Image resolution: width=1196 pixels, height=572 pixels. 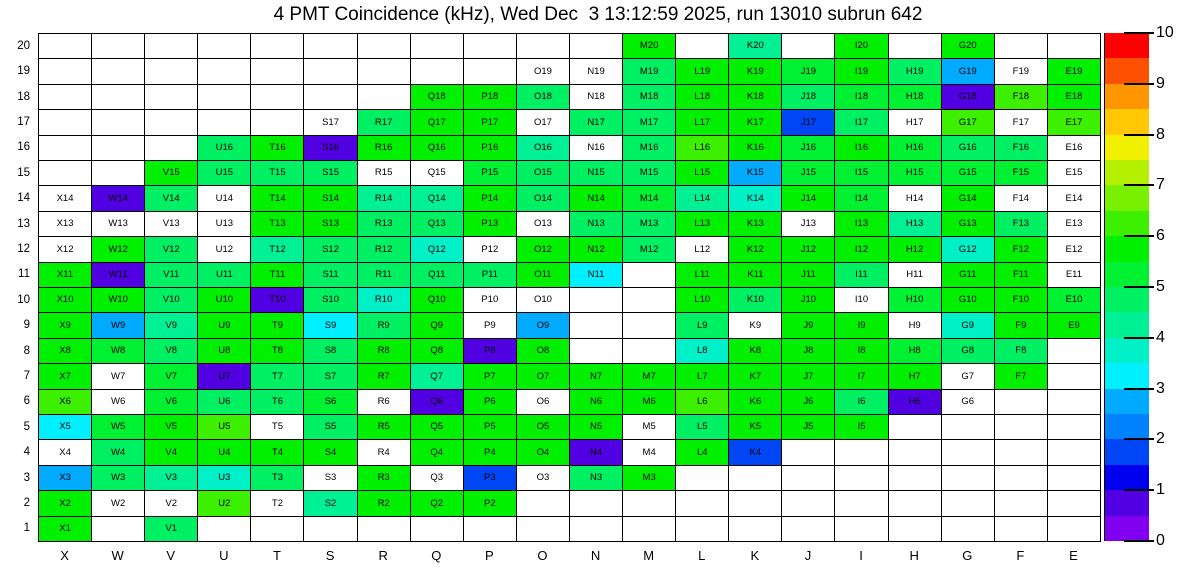 I want to click on heatmap-cell: I8, so click(x=862, y=351).